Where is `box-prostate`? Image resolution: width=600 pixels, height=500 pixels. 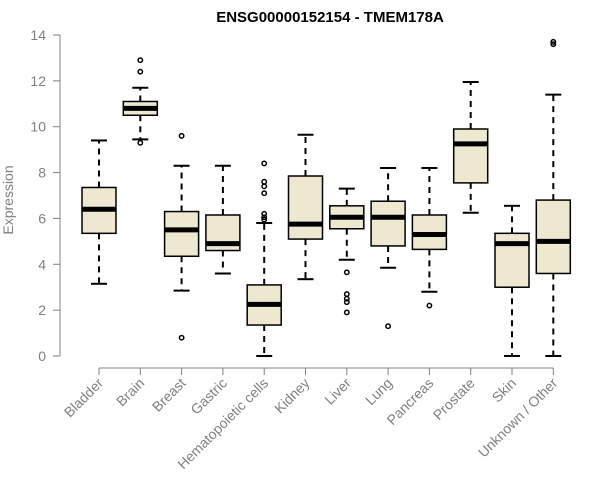
box-prostate is located at coordinates (470, 147).